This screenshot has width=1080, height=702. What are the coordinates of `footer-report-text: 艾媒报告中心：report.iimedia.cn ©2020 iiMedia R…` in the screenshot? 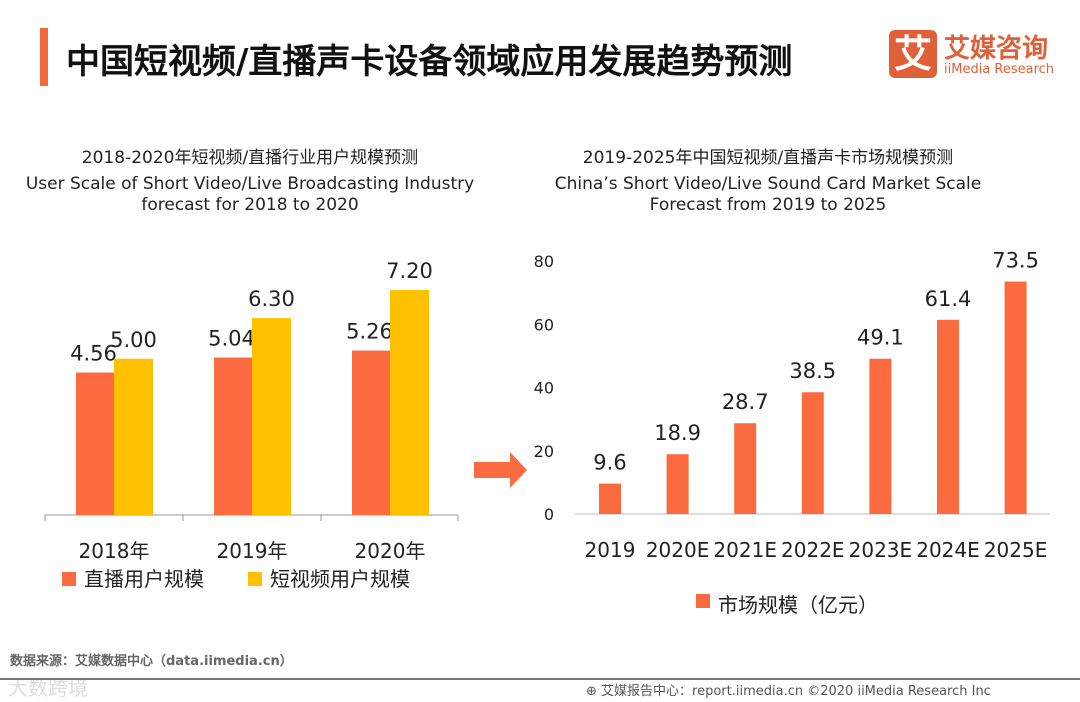 It's located at (796, 691).